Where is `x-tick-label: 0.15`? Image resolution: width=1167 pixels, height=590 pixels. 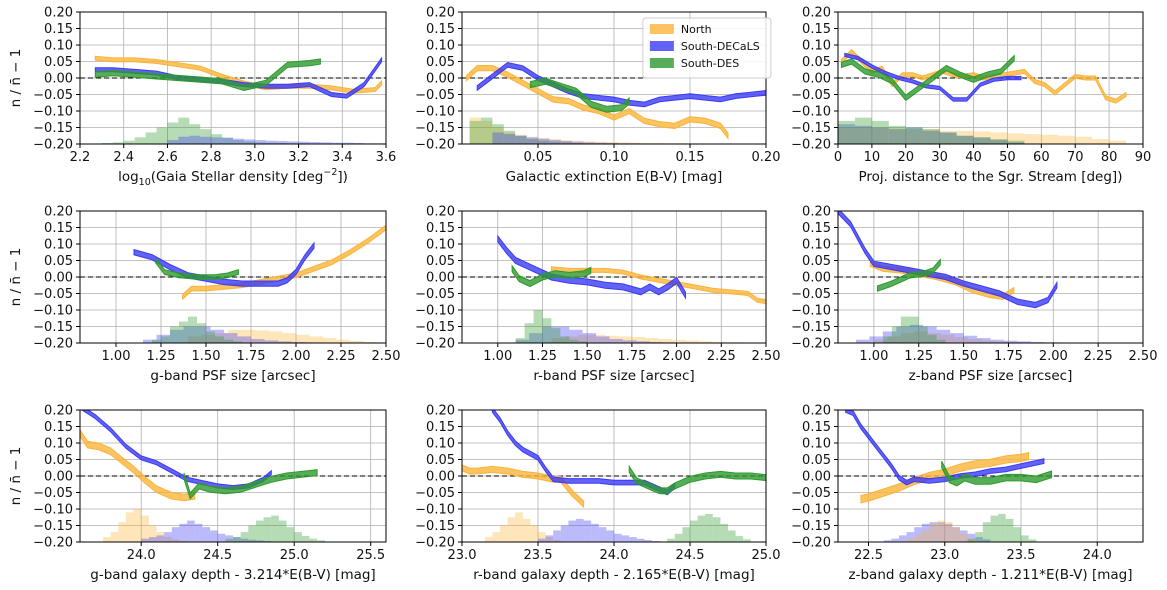
x-tick-label: 0.15 is located at coordinates (690, 157).